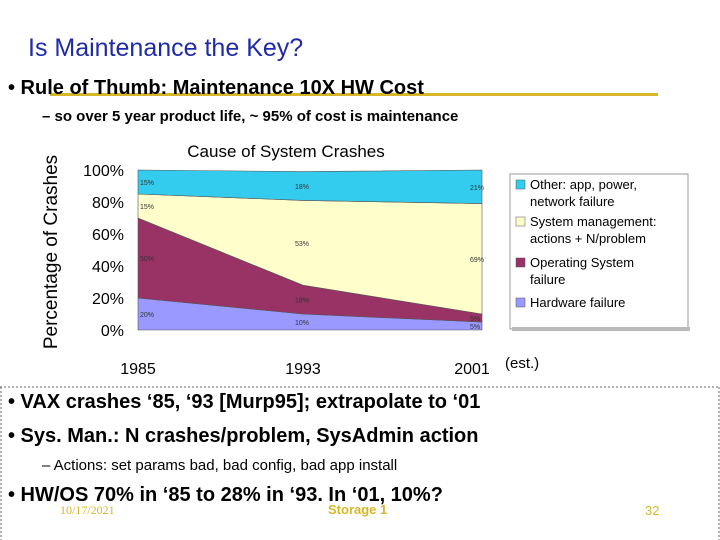 The image size is (720, 540). I want to click on data-label-s2-1: 53%, so click(302, 244).